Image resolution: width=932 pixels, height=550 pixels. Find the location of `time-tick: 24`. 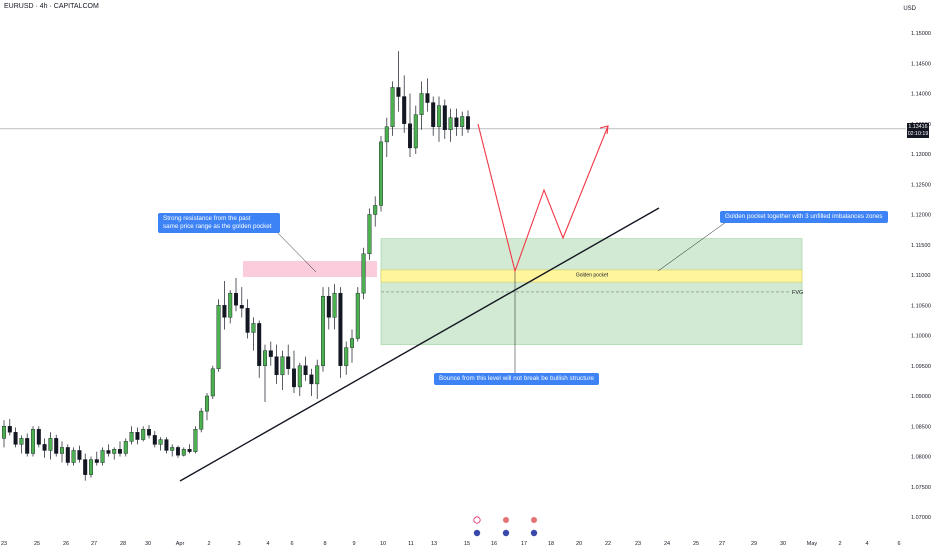

time-tick: 24 is located at coordinates (667, 544).